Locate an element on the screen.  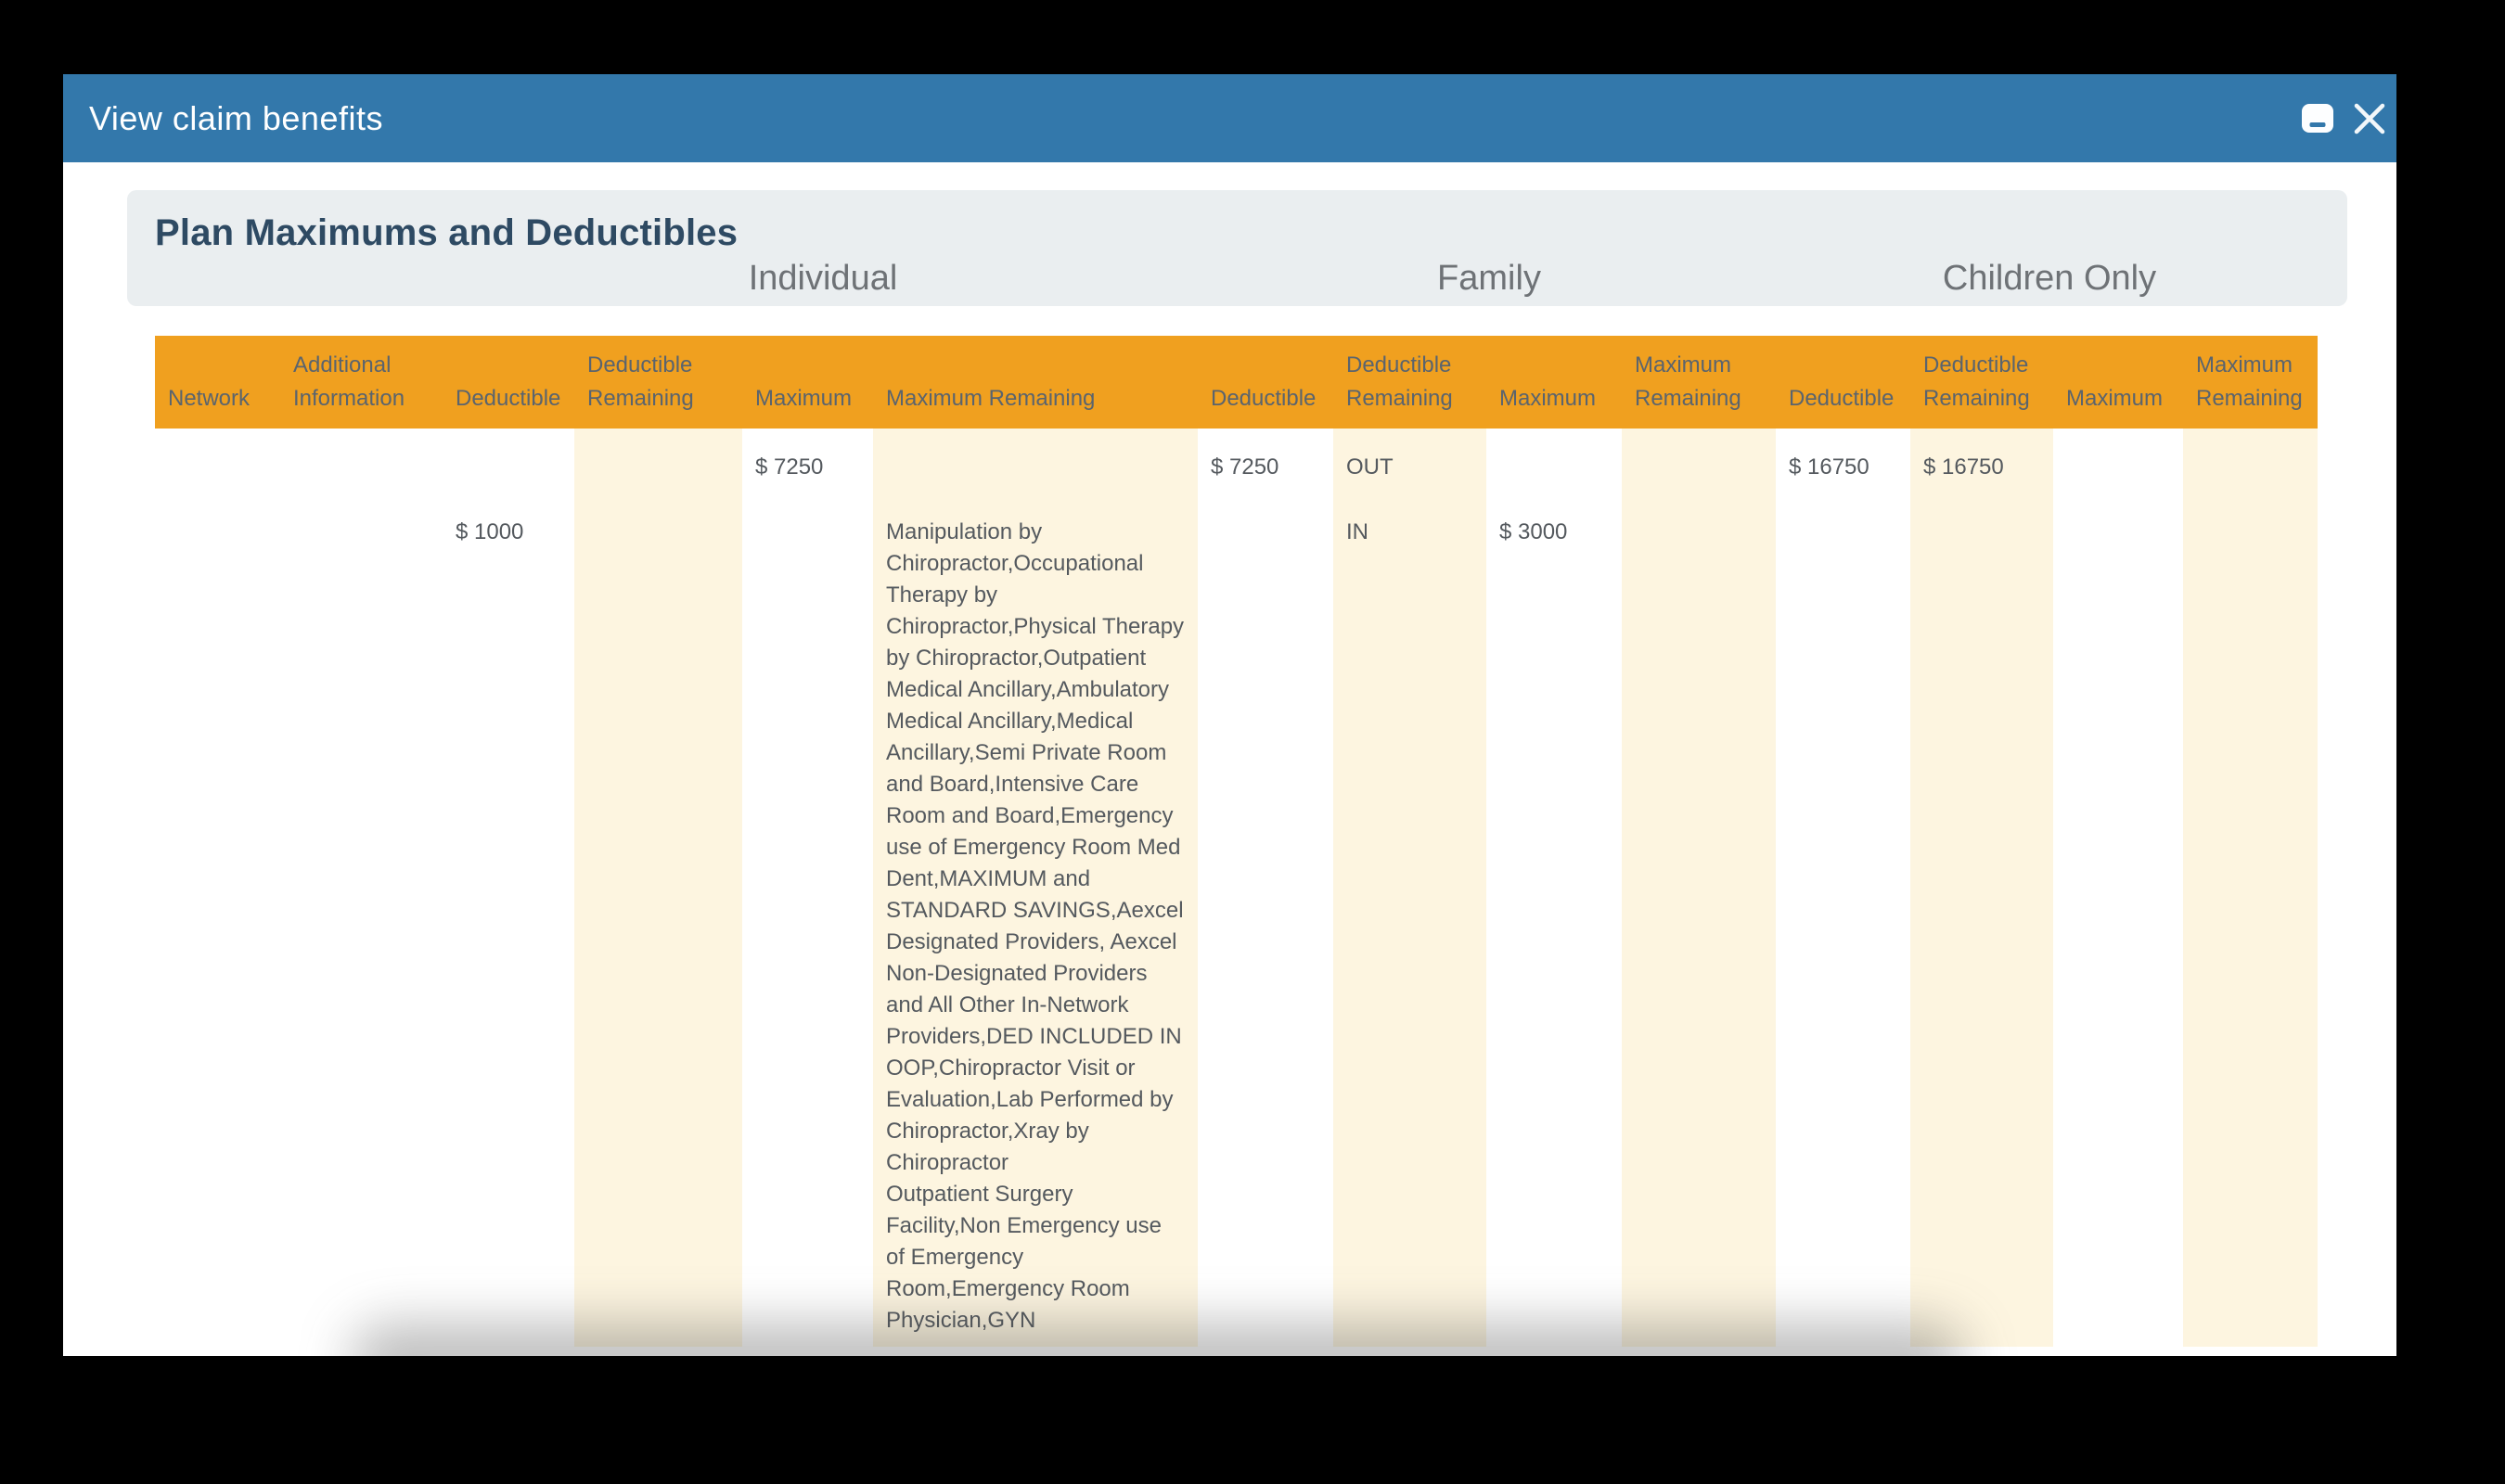
col-header-children-maximum: Maximum is located at coordinates (2118, 382).